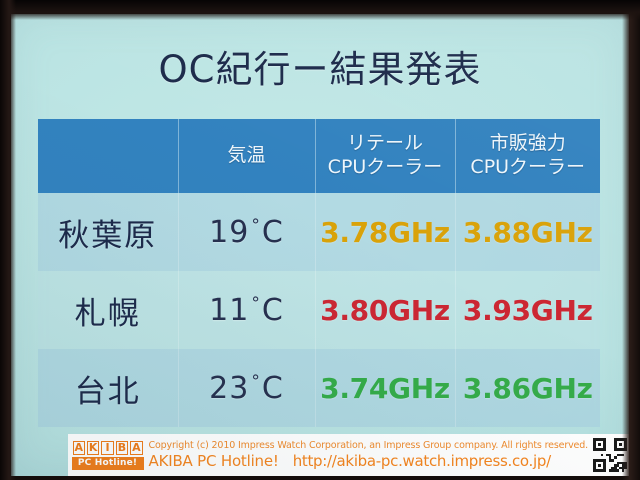  What do you see at coordinates (229, 232) in the screenshot?
I see `temp-value: 19` at bounding box center [229, 232].